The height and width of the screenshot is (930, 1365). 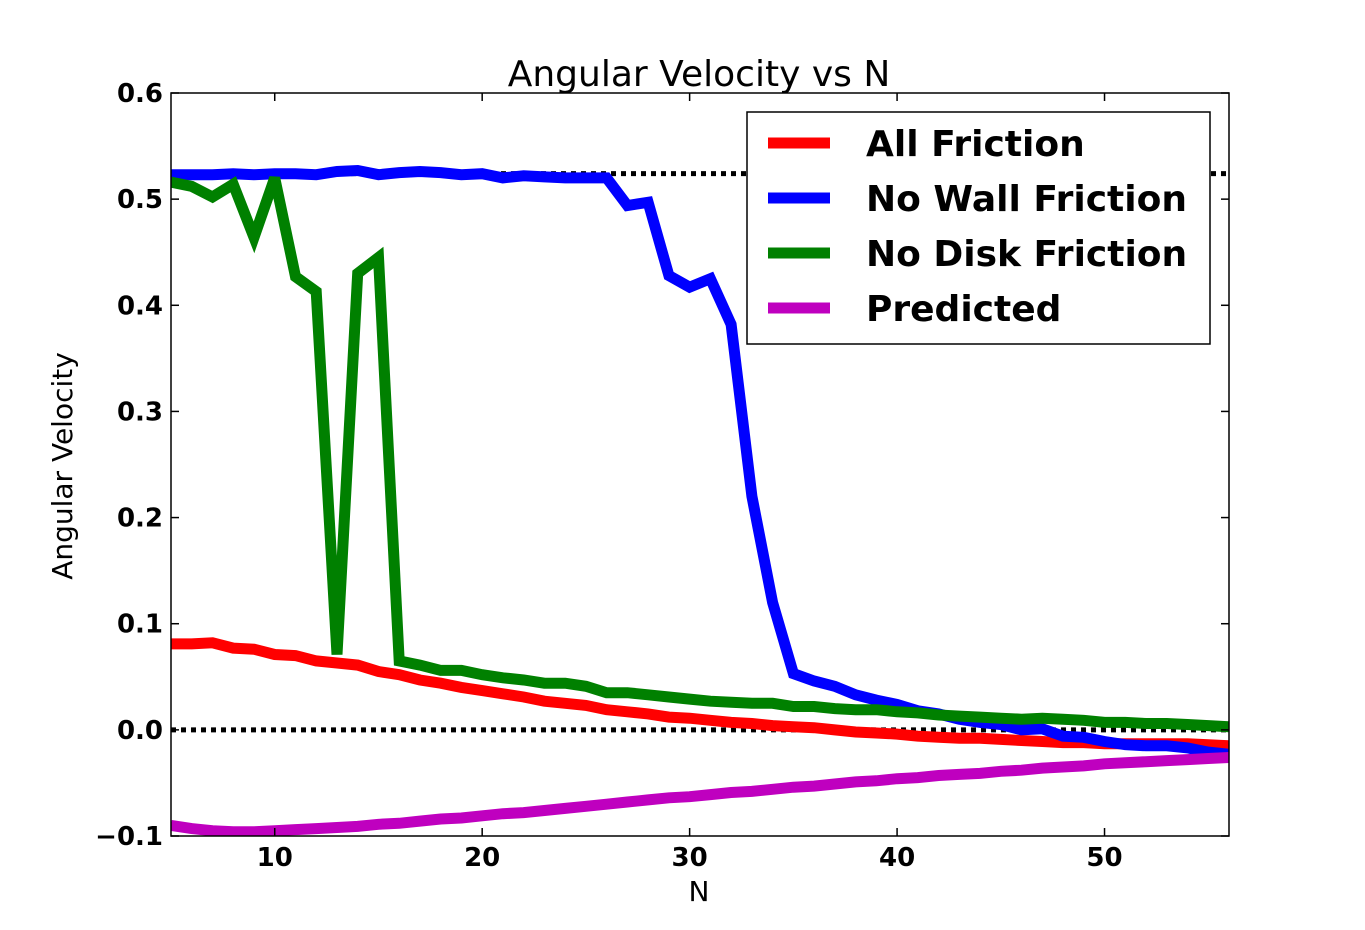 What do you see at coordinates (62, 466) in the screenshot?
I see `y-axis-label: Angular Velocity` at bounding box center [62, 466].